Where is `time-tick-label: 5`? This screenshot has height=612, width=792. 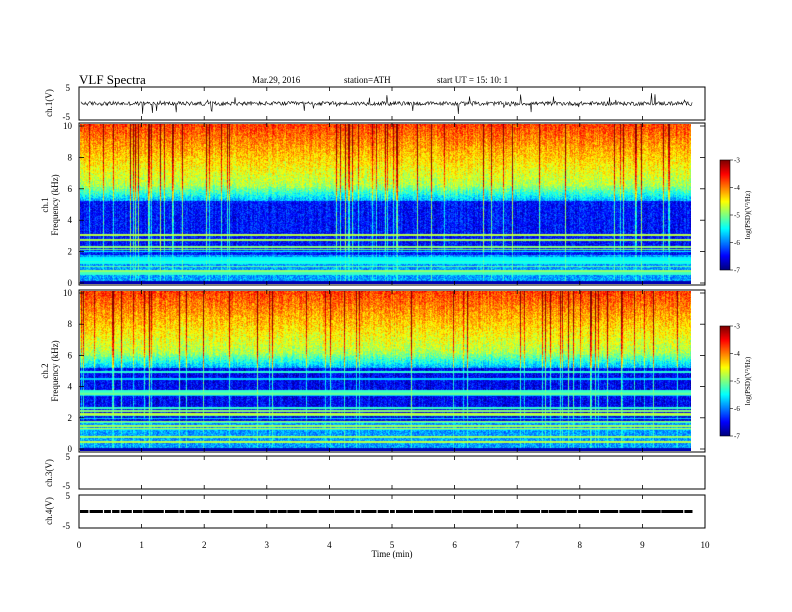 time-tick-label: 5 is located at coordinates (392, 545).